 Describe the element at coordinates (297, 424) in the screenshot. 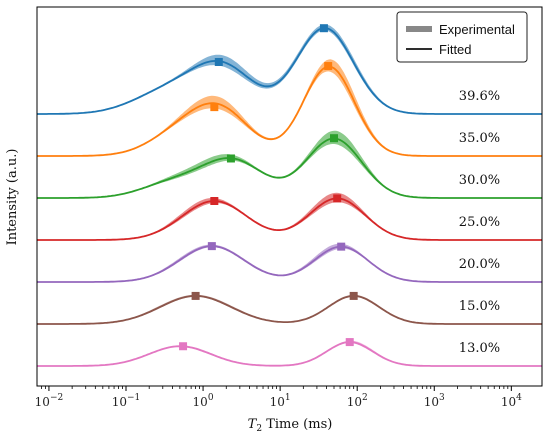

I see `x-axis-title-text: Time (ms)` at that location.